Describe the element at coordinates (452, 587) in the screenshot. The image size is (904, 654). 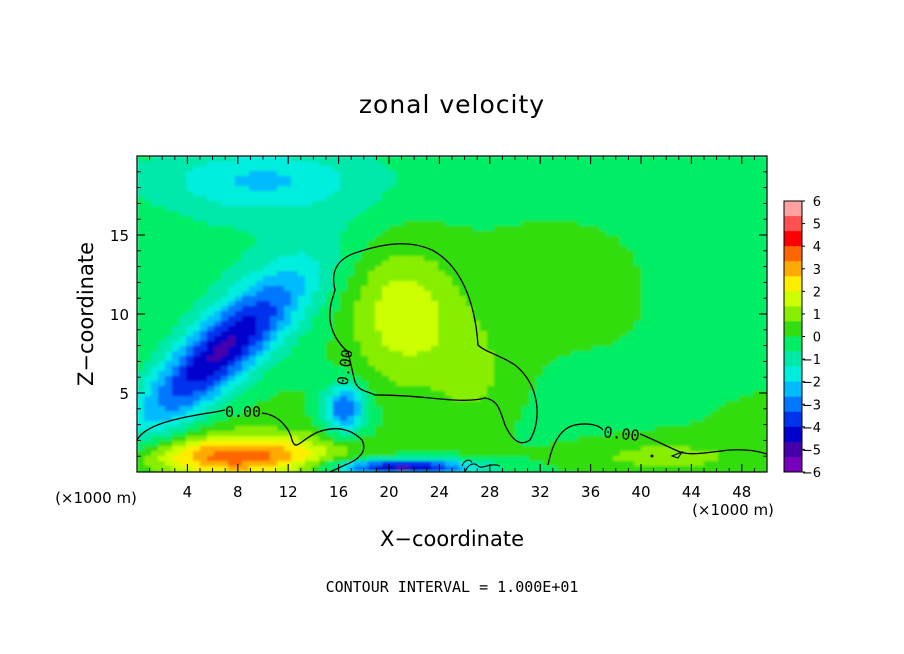
I see `contour-interval-note: CONTOUR INTERVAL = 1.000E+01` at that location.